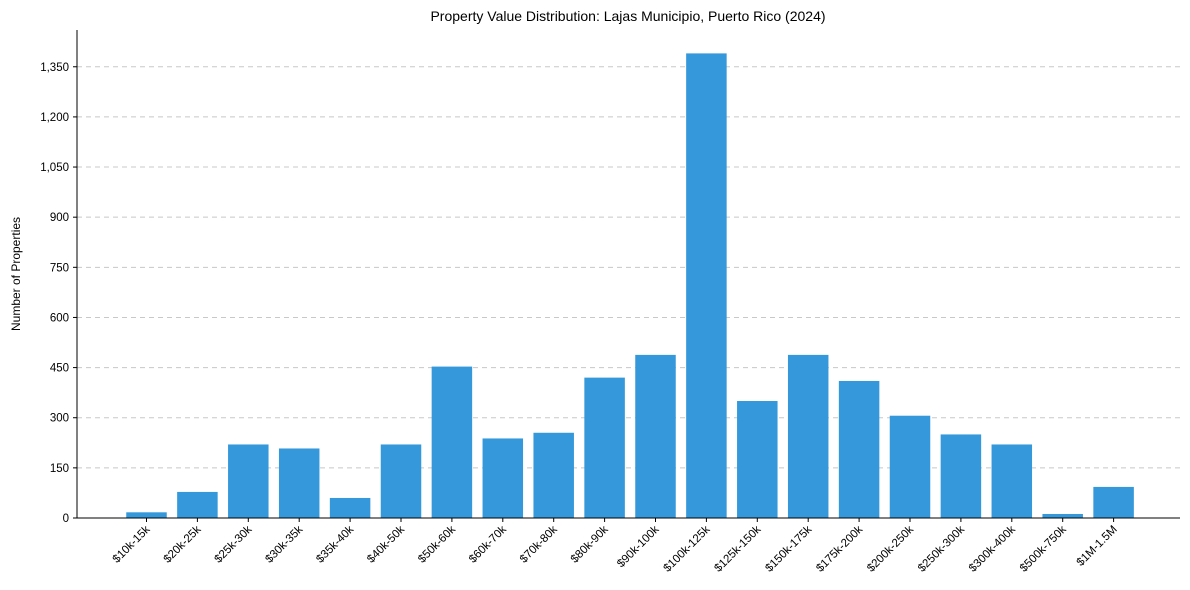  Describe the element at coordinates (54, 168) in the screenshot. I see `y-tick-label: 1,050` at that location.